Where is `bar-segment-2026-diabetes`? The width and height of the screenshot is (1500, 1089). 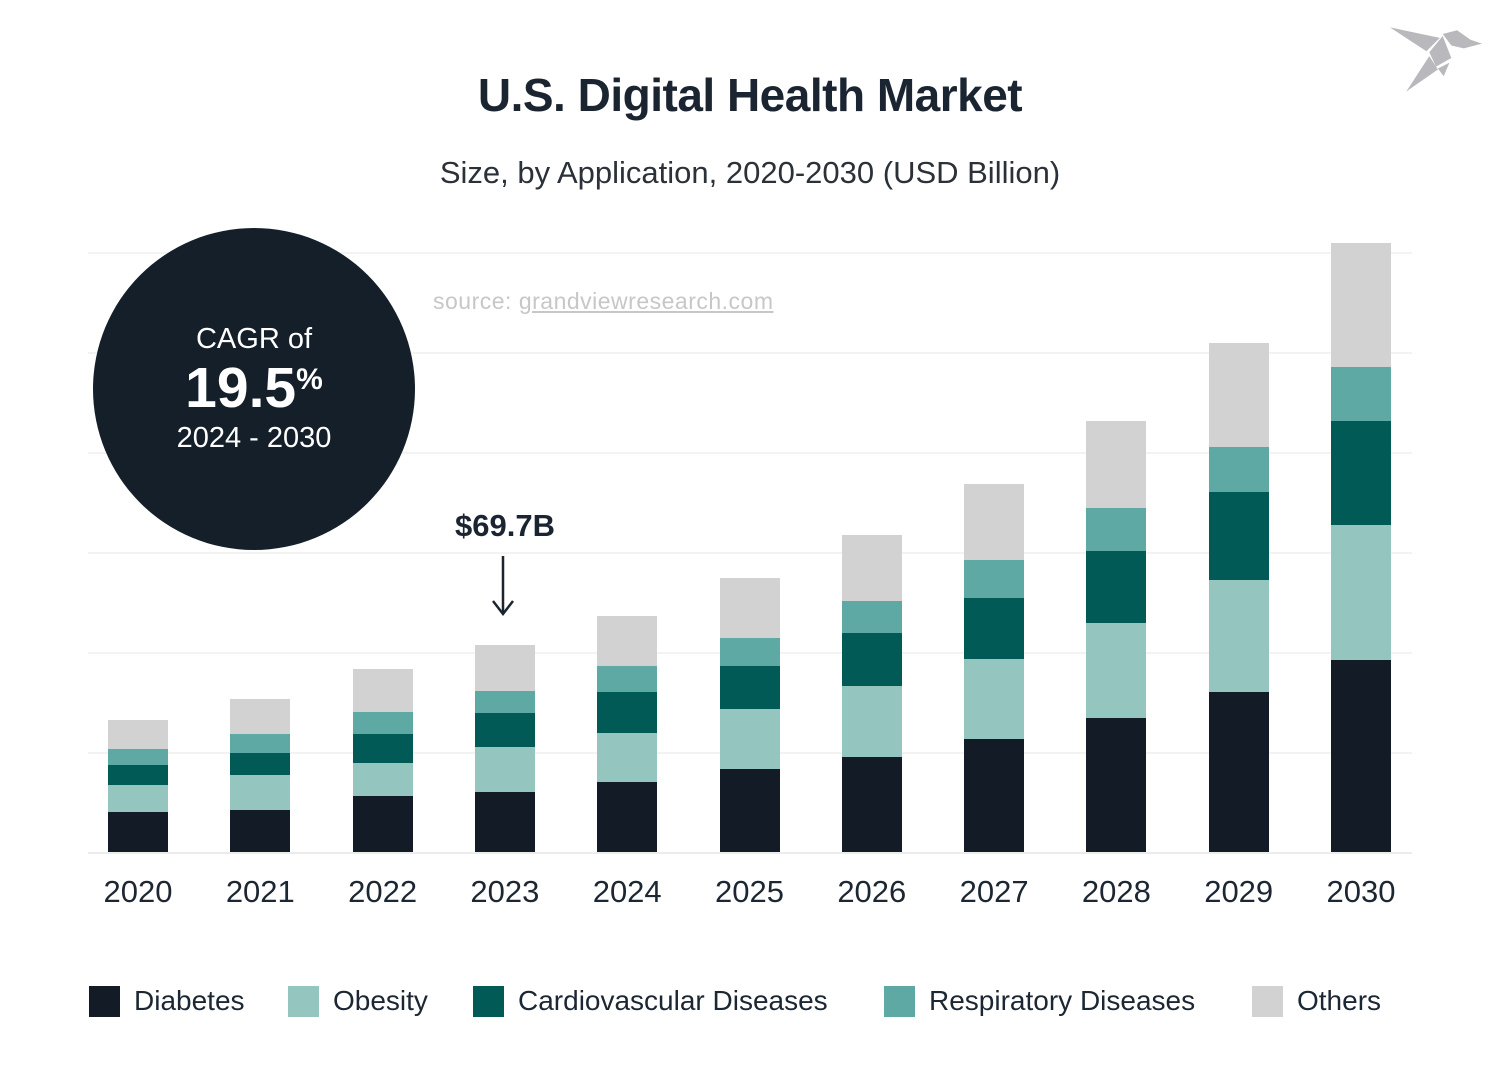 bar-segment-2026-diabetes is located at coordinates (871, 804).